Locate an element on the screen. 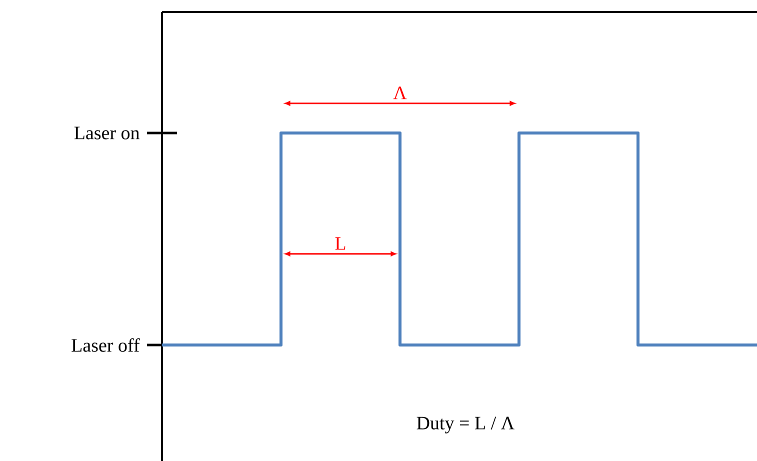 This screenshot has height=461, width=757. annotation: L is located at coordinates (340, 243).